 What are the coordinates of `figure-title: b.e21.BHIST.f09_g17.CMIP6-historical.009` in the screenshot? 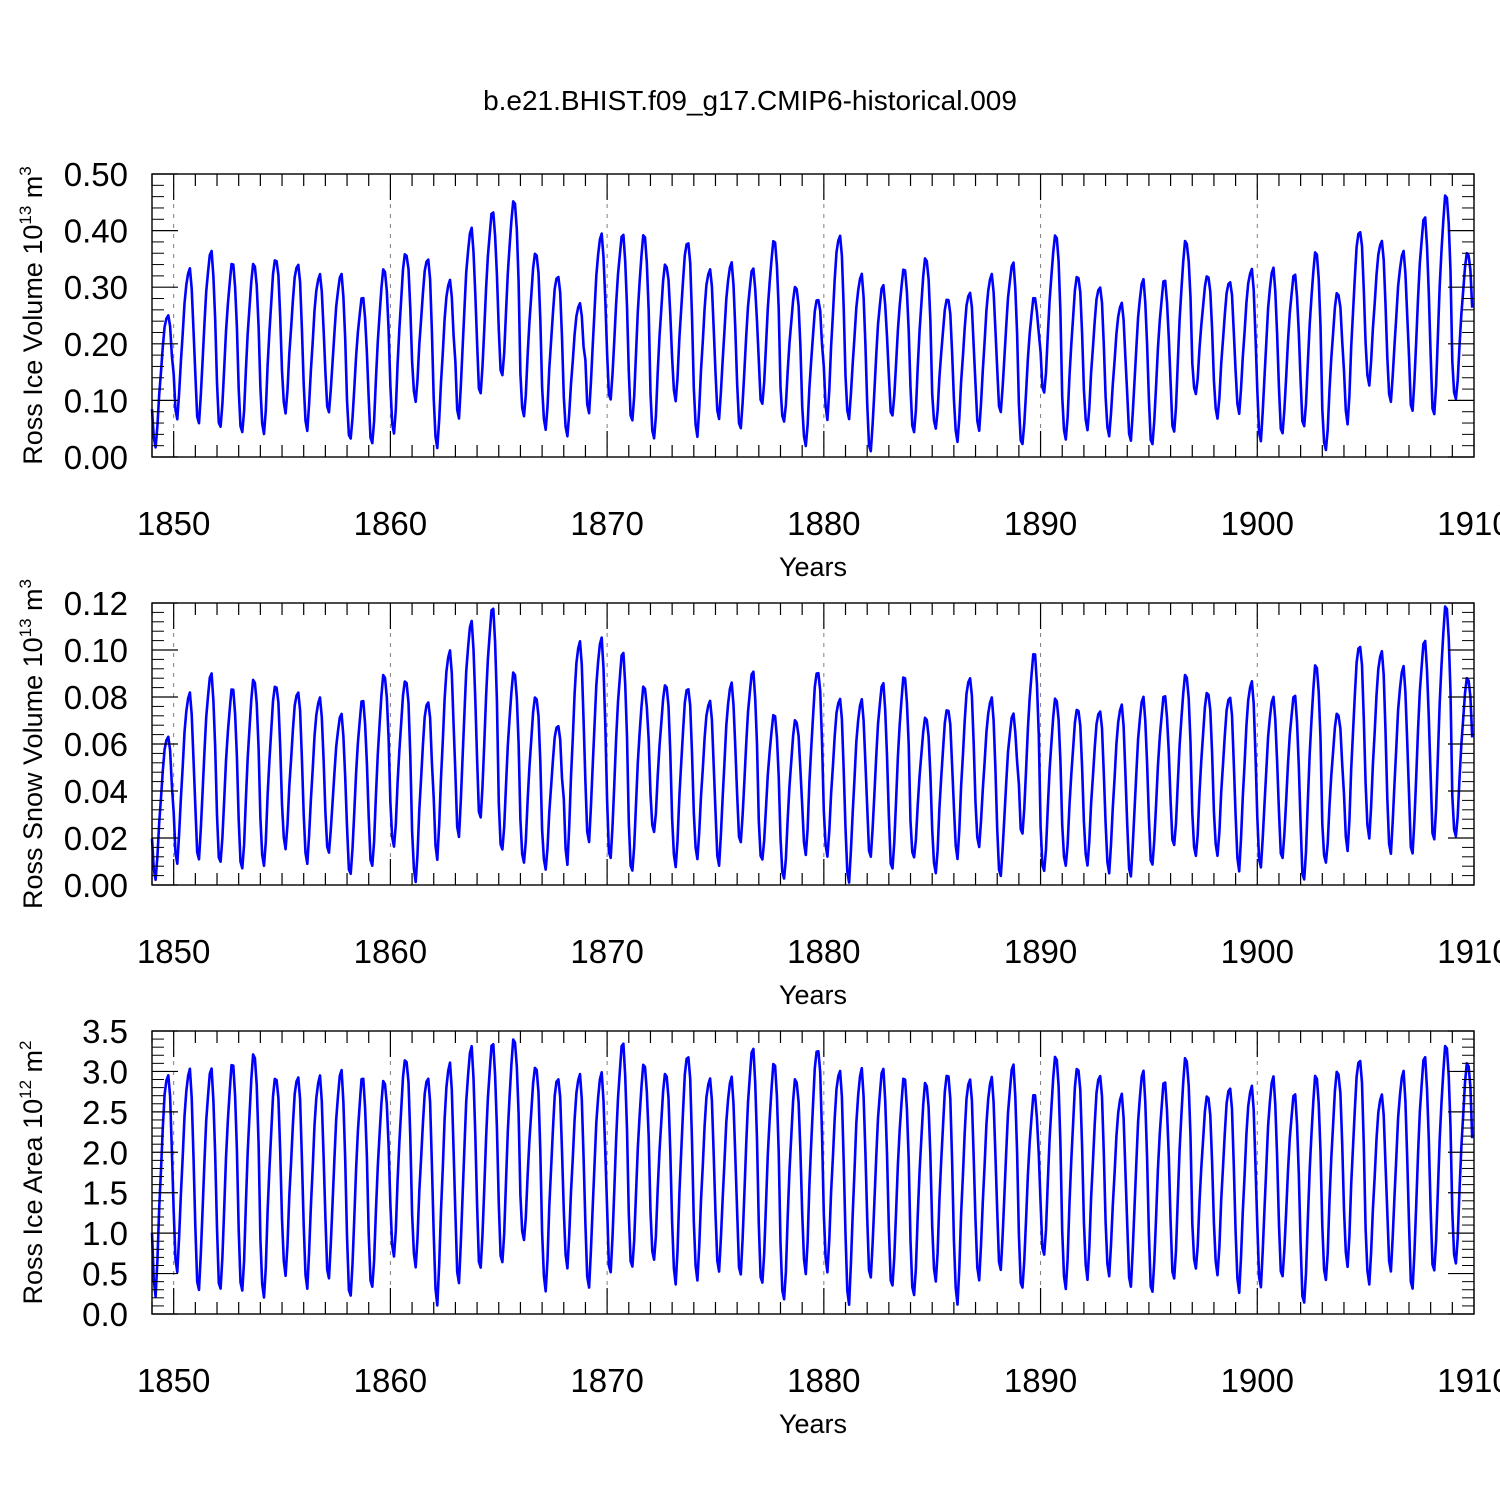 It's located at (750, 100).